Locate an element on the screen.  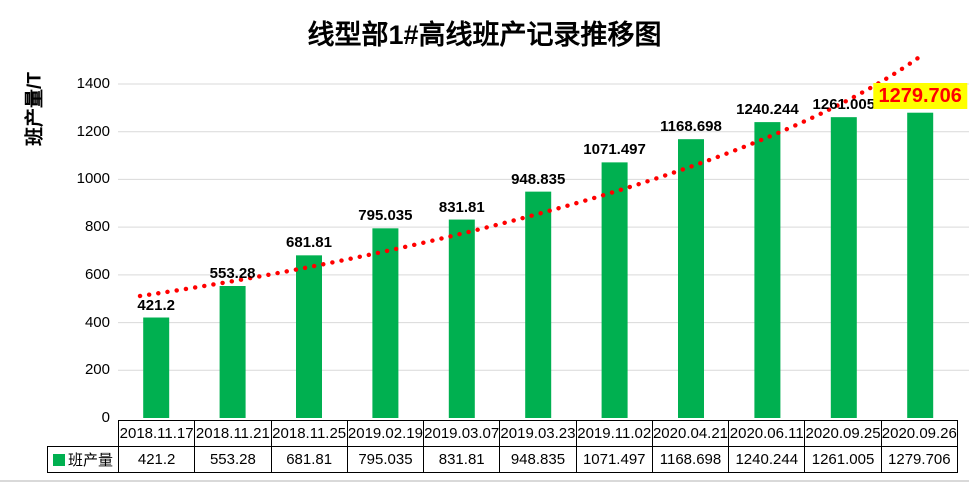
date-header-cell: 2019.03.23 is located at coordinates (538, 433).